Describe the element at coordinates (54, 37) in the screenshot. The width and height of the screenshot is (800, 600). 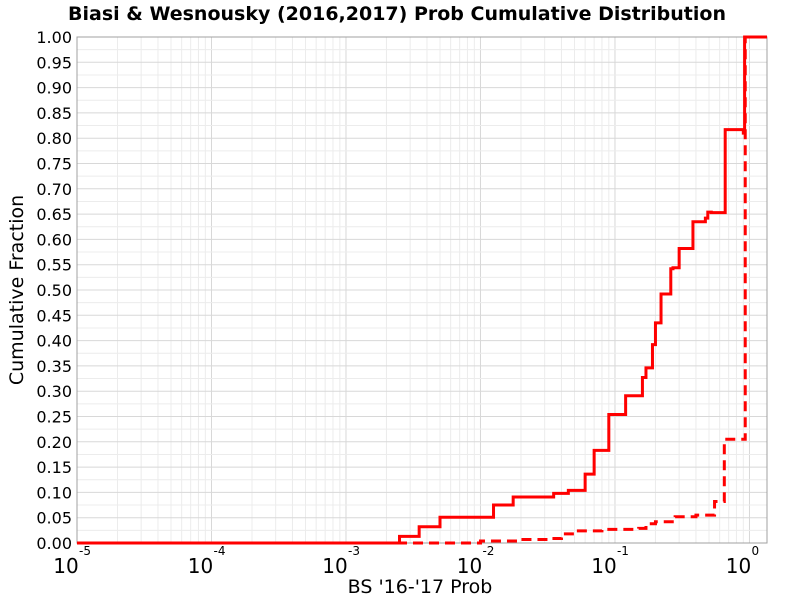
I see `y-tick-label: 1.00` at that location.